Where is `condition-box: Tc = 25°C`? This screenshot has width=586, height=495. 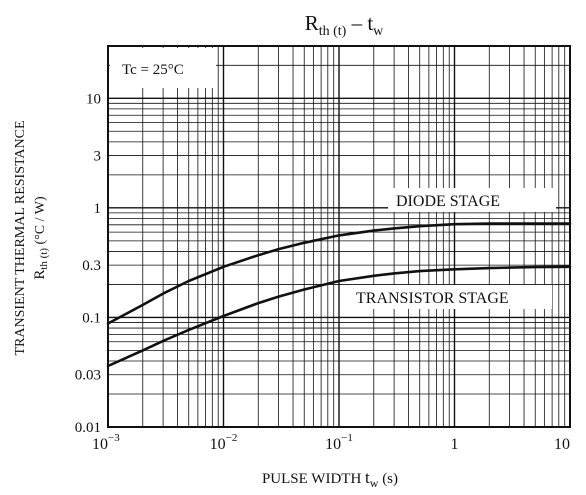
condition-box: Tc = 25°C is located at coordinates (163, 68).